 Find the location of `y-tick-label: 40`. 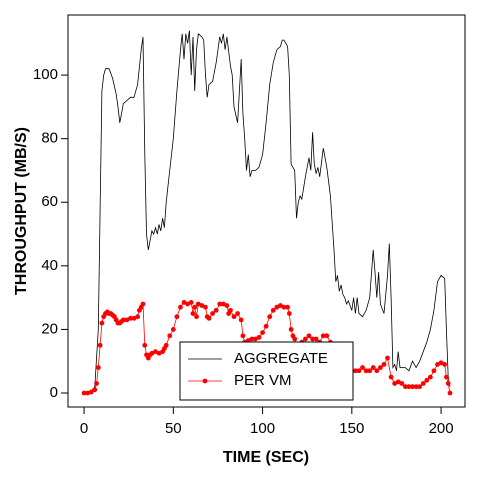

y-tick-label: 40 is located at coordinates (49, 265).